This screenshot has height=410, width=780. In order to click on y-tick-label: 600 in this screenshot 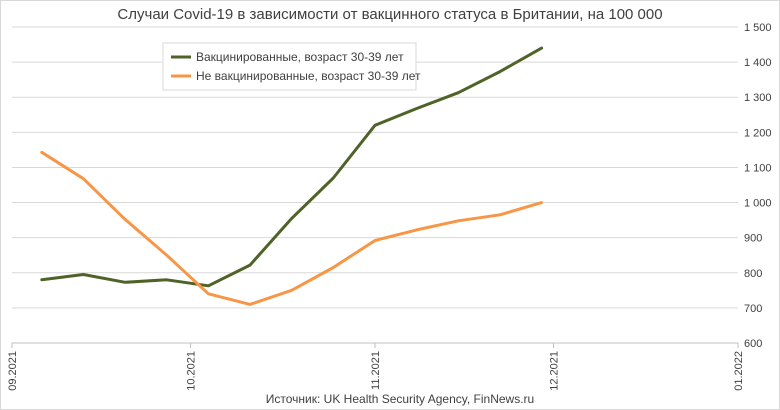, I will do `click(753, 344)`.